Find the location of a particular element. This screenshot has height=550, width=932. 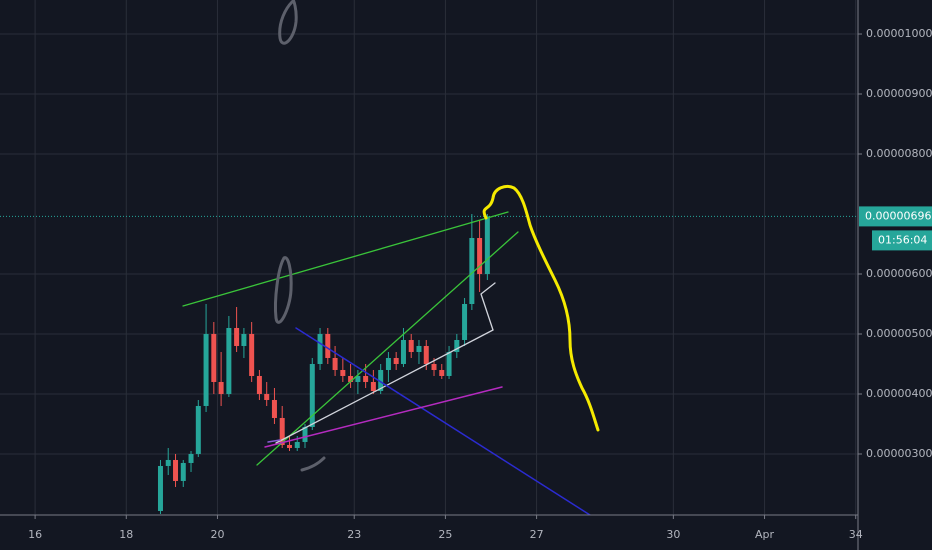

y-tick-label: 0.00000500 is located at coordinates (899, 333).